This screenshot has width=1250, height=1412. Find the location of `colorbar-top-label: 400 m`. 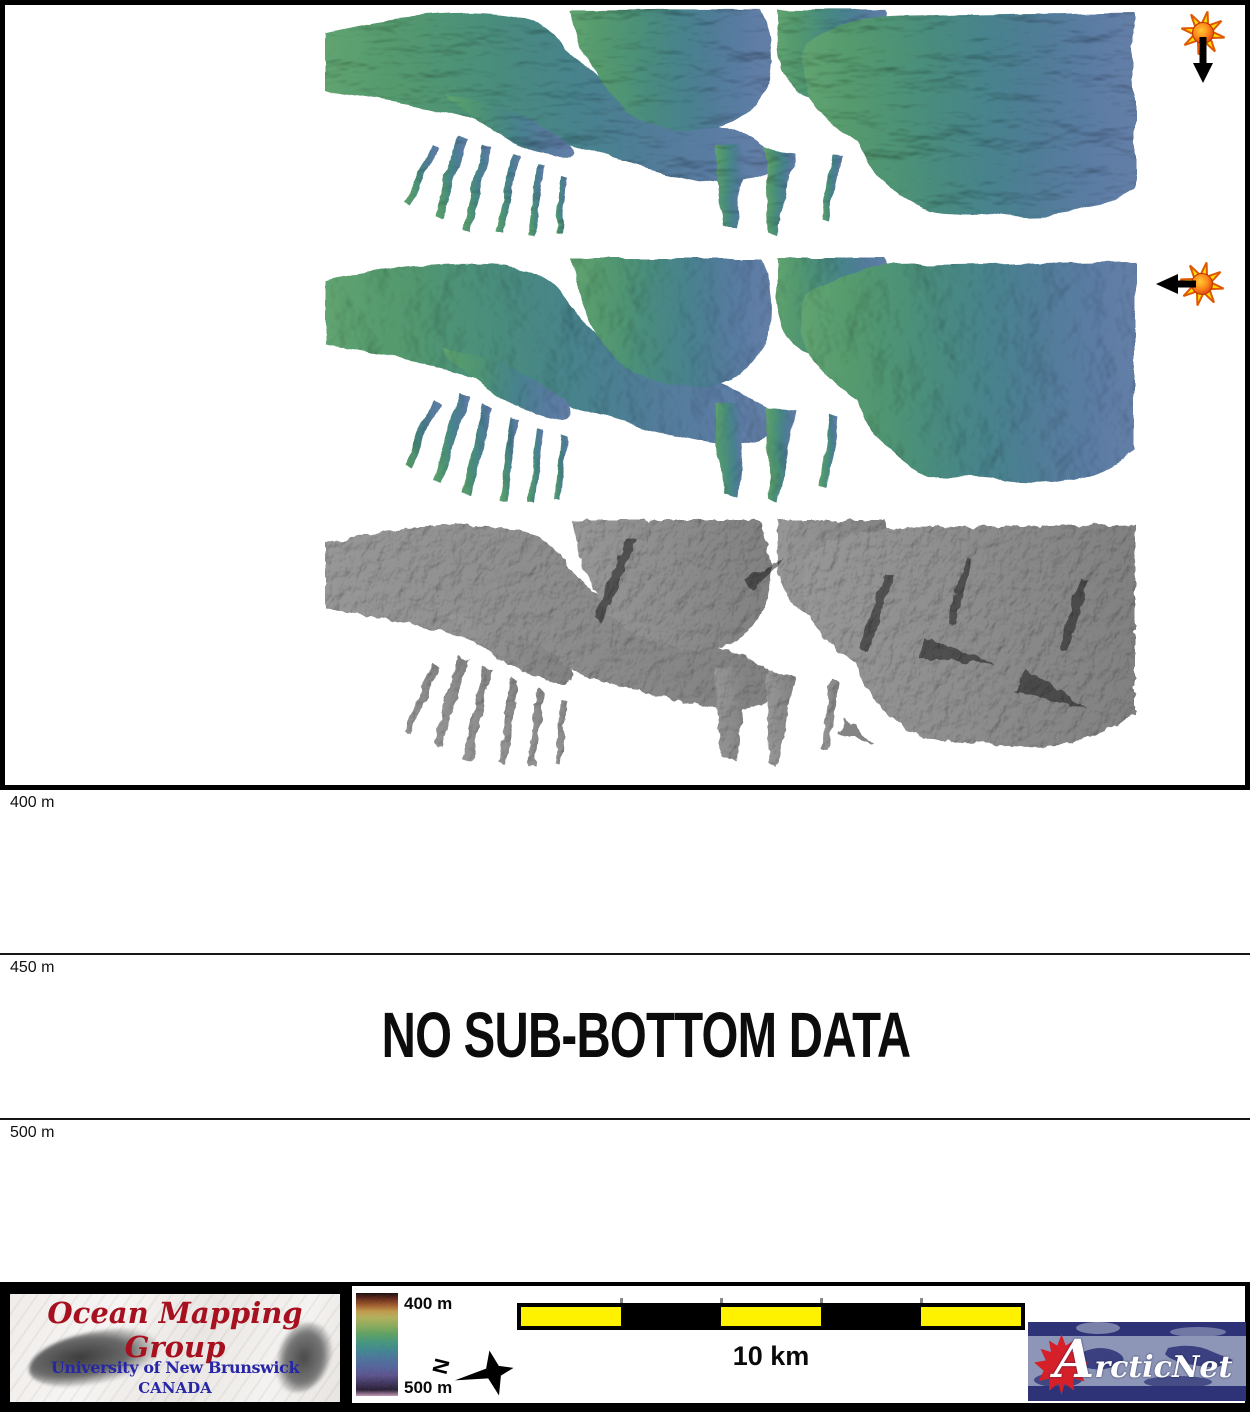

colorbar-top-label: 400 m is located at coordinates (428, 1303).